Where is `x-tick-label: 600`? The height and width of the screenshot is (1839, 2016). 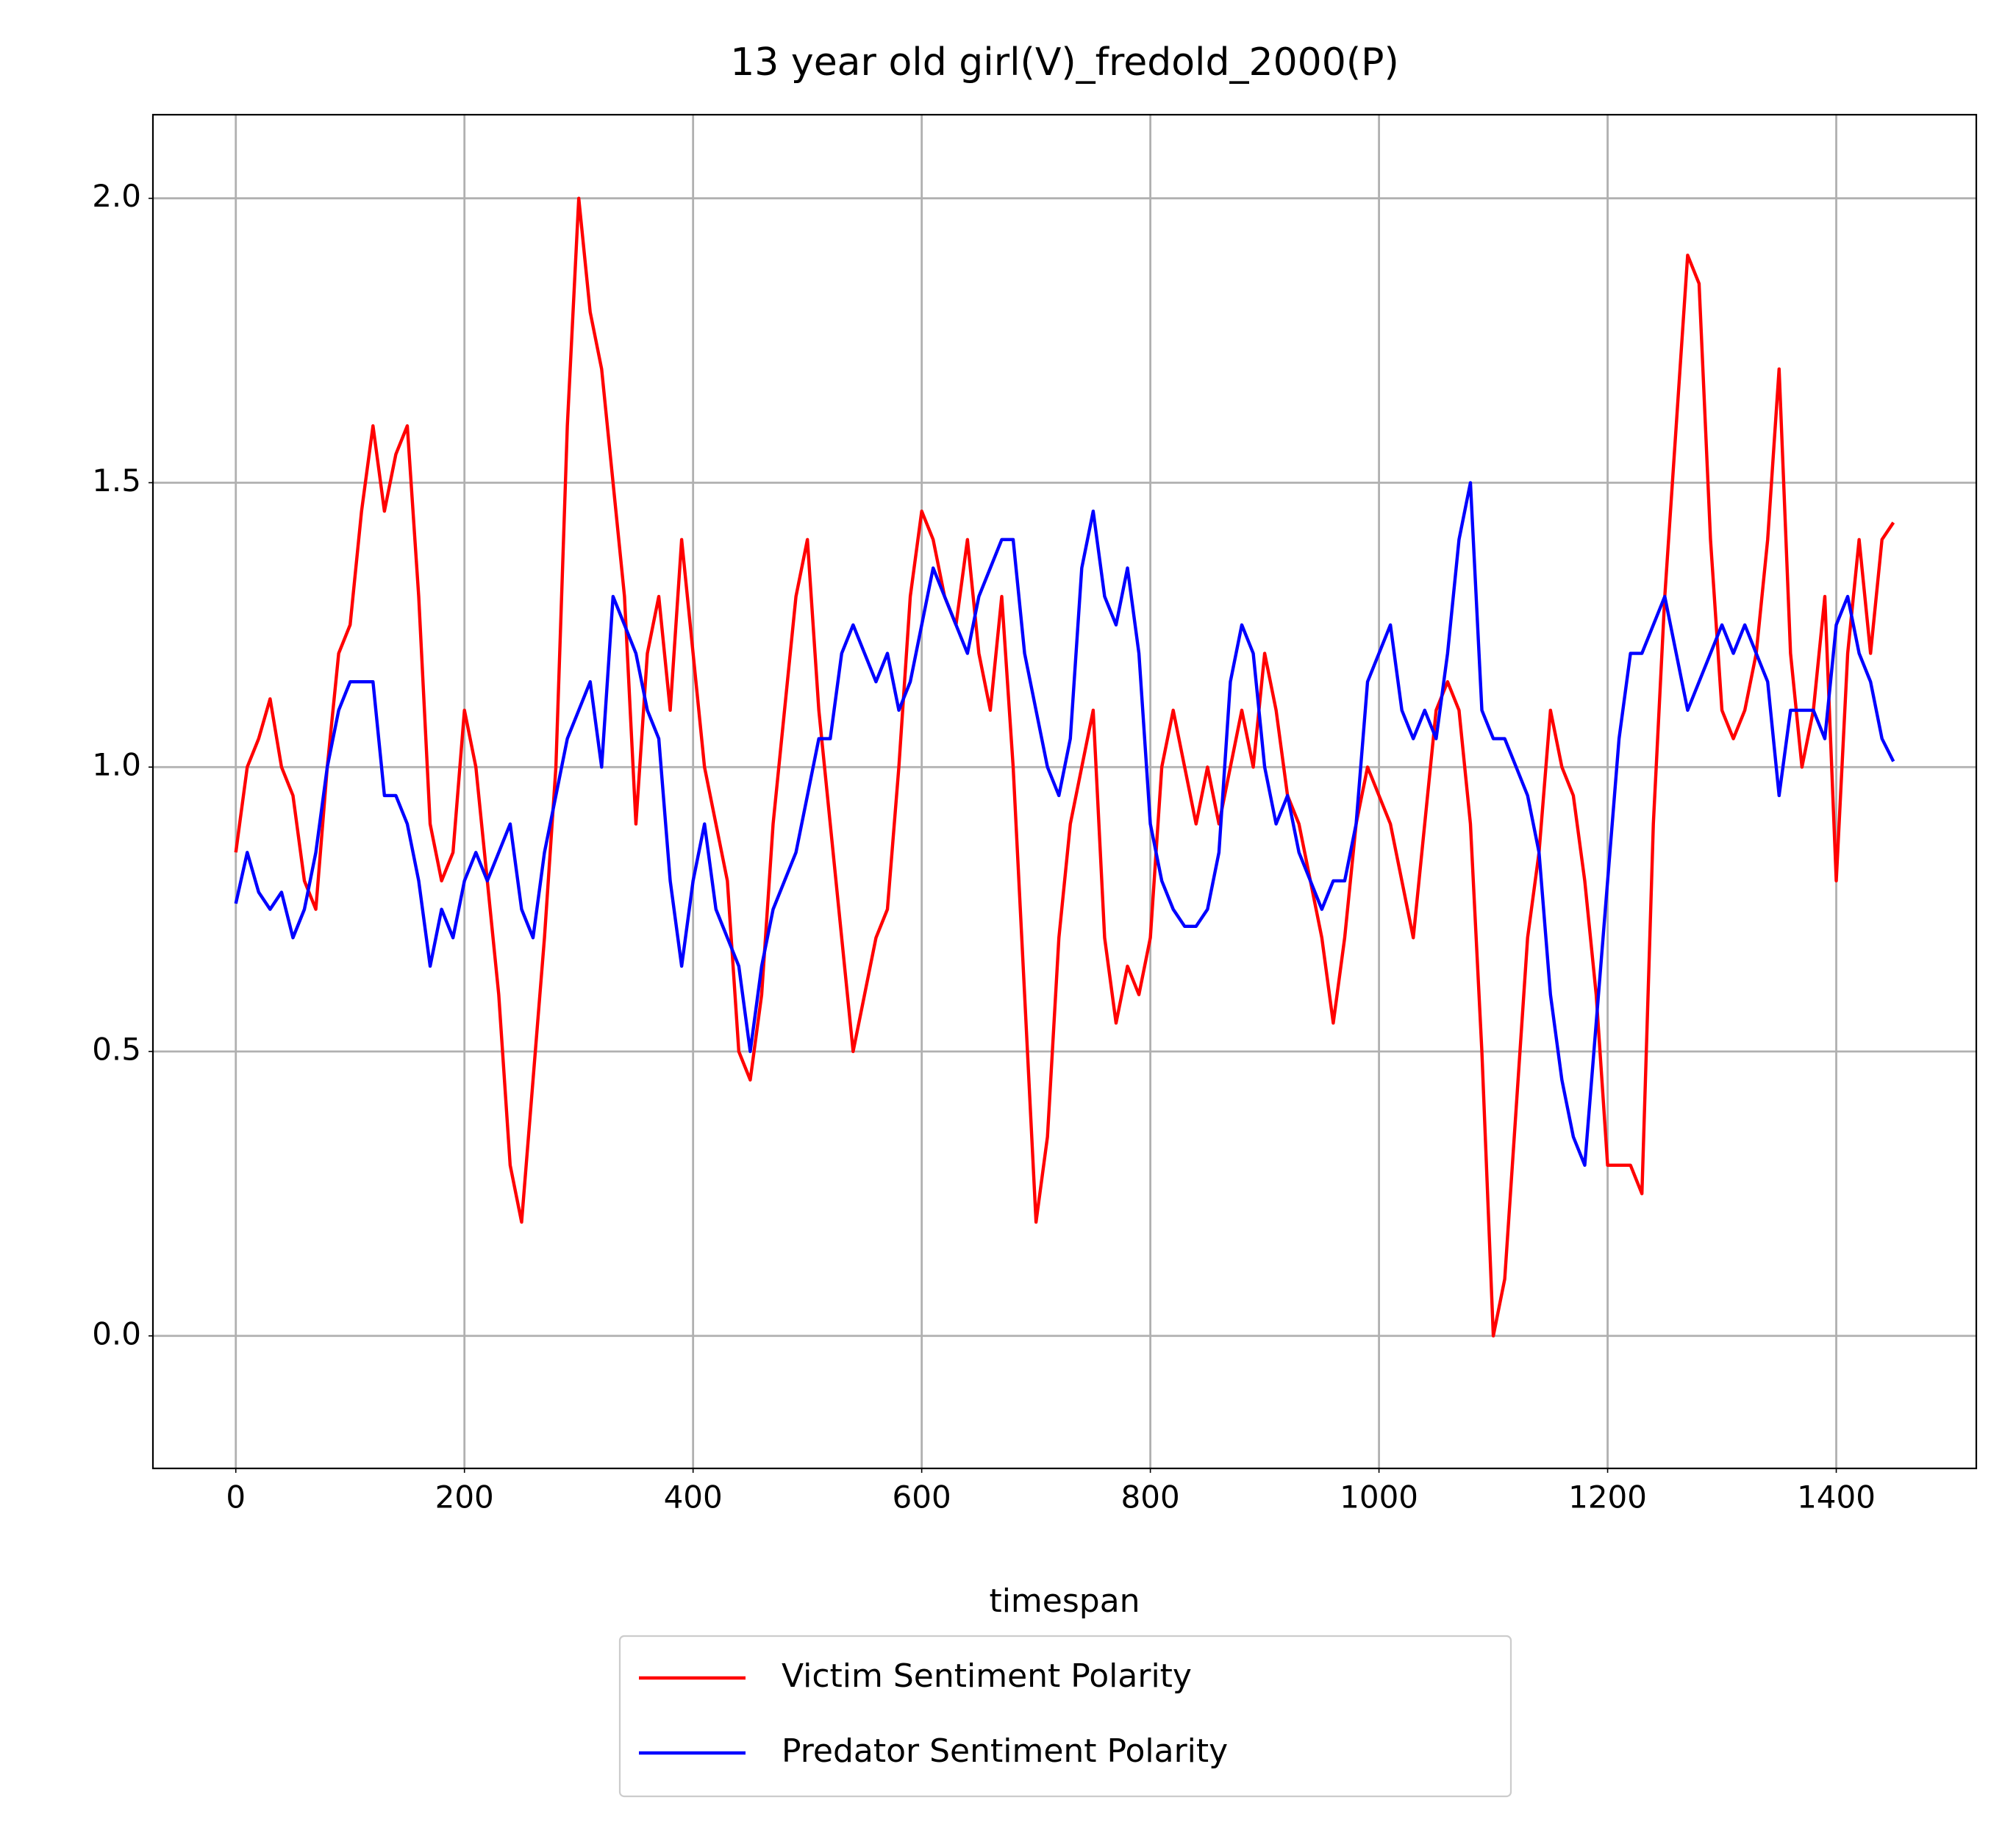 x-tick-label: 600 is located at coordinates (922, 1497).